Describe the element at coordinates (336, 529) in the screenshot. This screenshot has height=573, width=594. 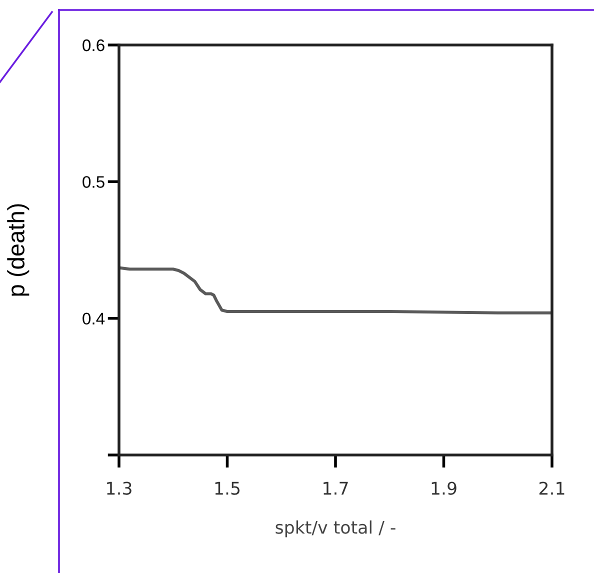
I see `x-axis-title: spkt/v total / -` at that location.